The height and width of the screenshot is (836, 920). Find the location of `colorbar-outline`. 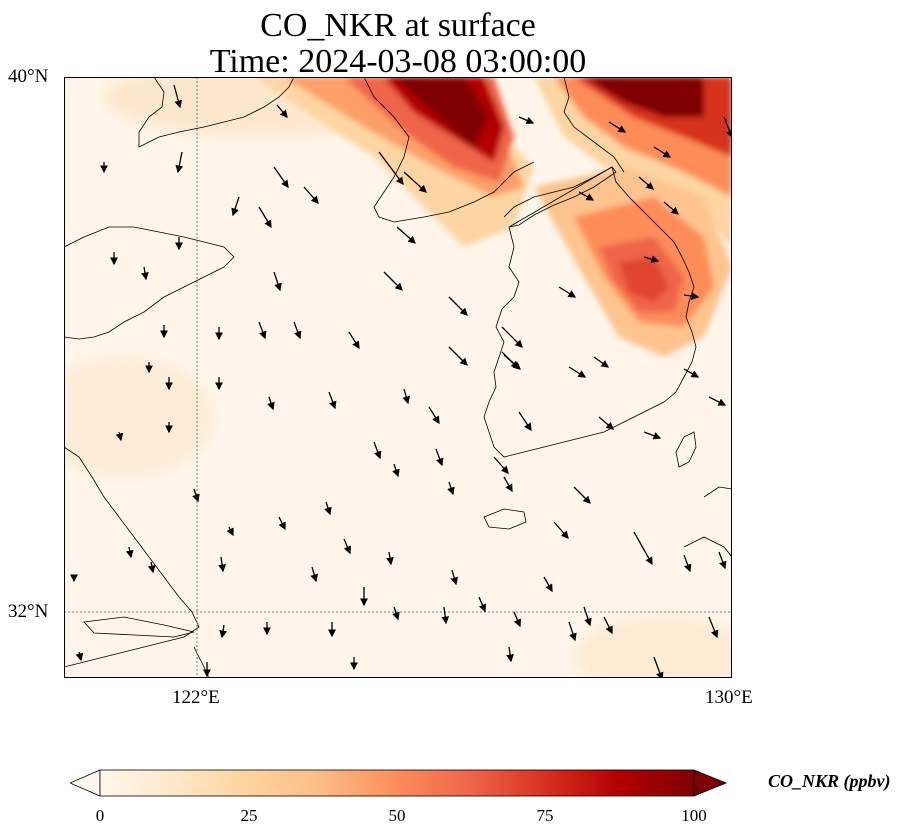

colorbar-outline is located at coordinates (397, 783).